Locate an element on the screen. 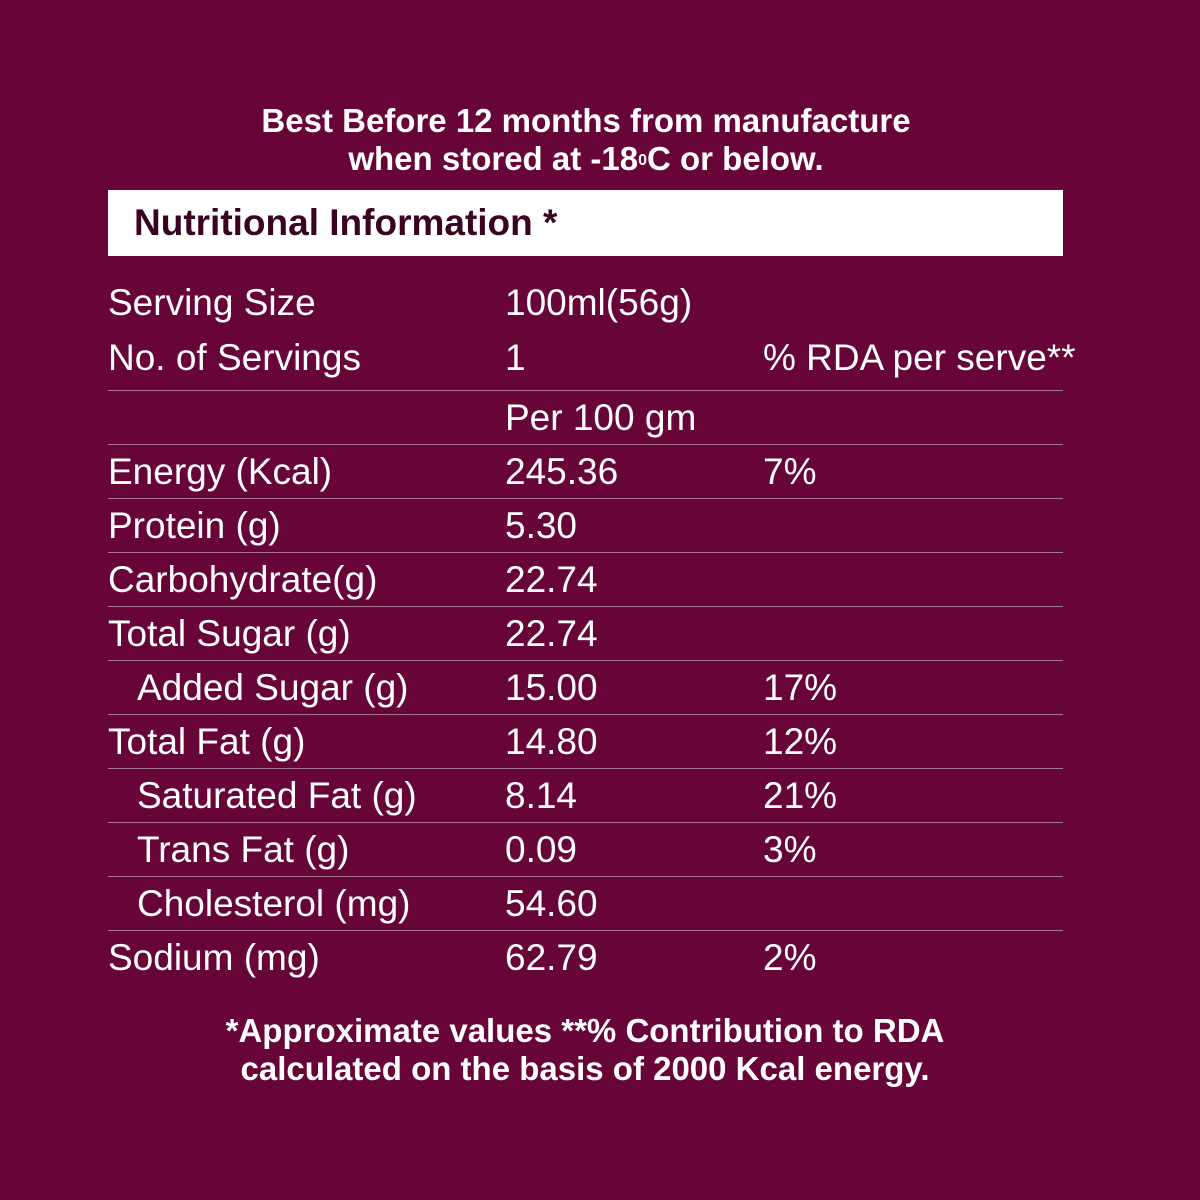 Image resolution: width=1200 pixels, height=1200 pixels. best-before-line-2-prefix: when stored at -18 is located at coordinates (493, 158).